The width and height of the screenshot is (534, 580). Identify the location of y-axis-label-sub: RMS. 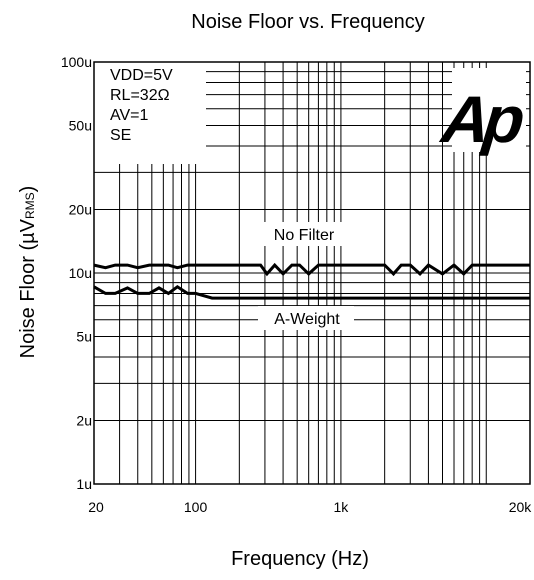
(30, 205).